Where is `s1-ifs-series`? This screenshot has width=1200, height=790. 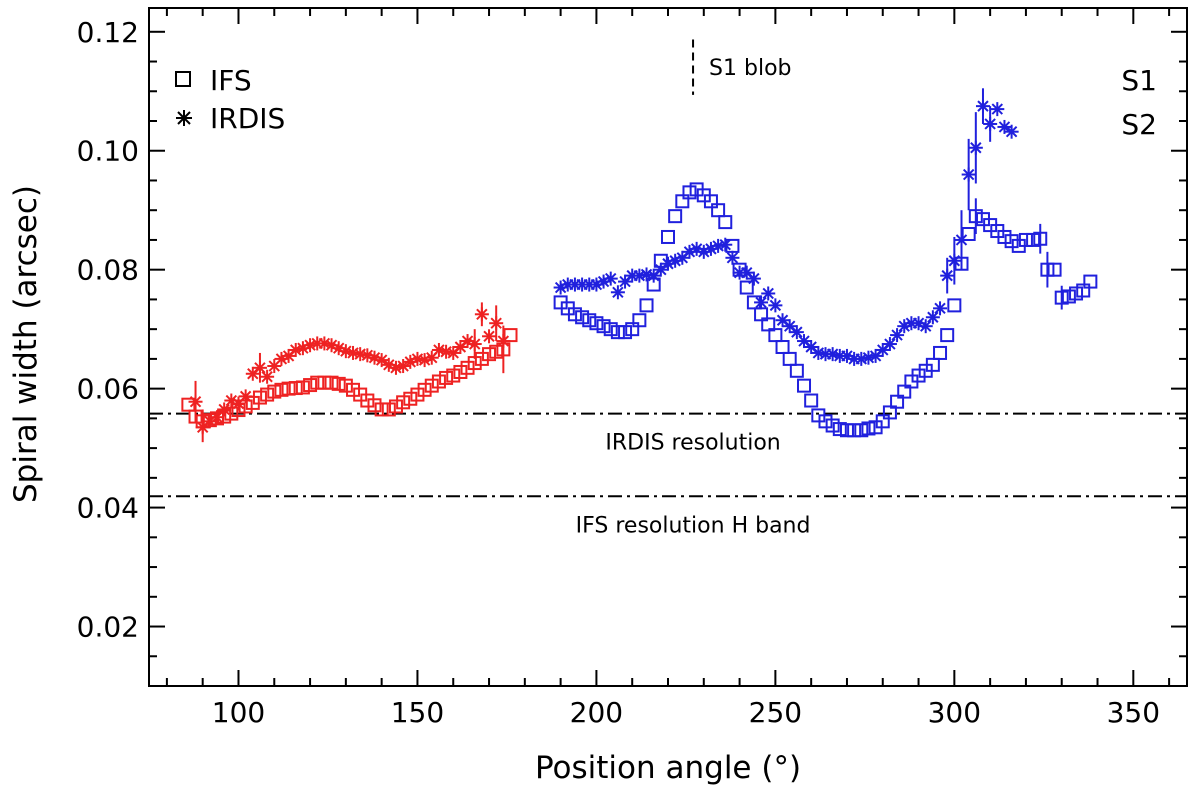 s1-ifs-series is located at coordinates (825, 310).